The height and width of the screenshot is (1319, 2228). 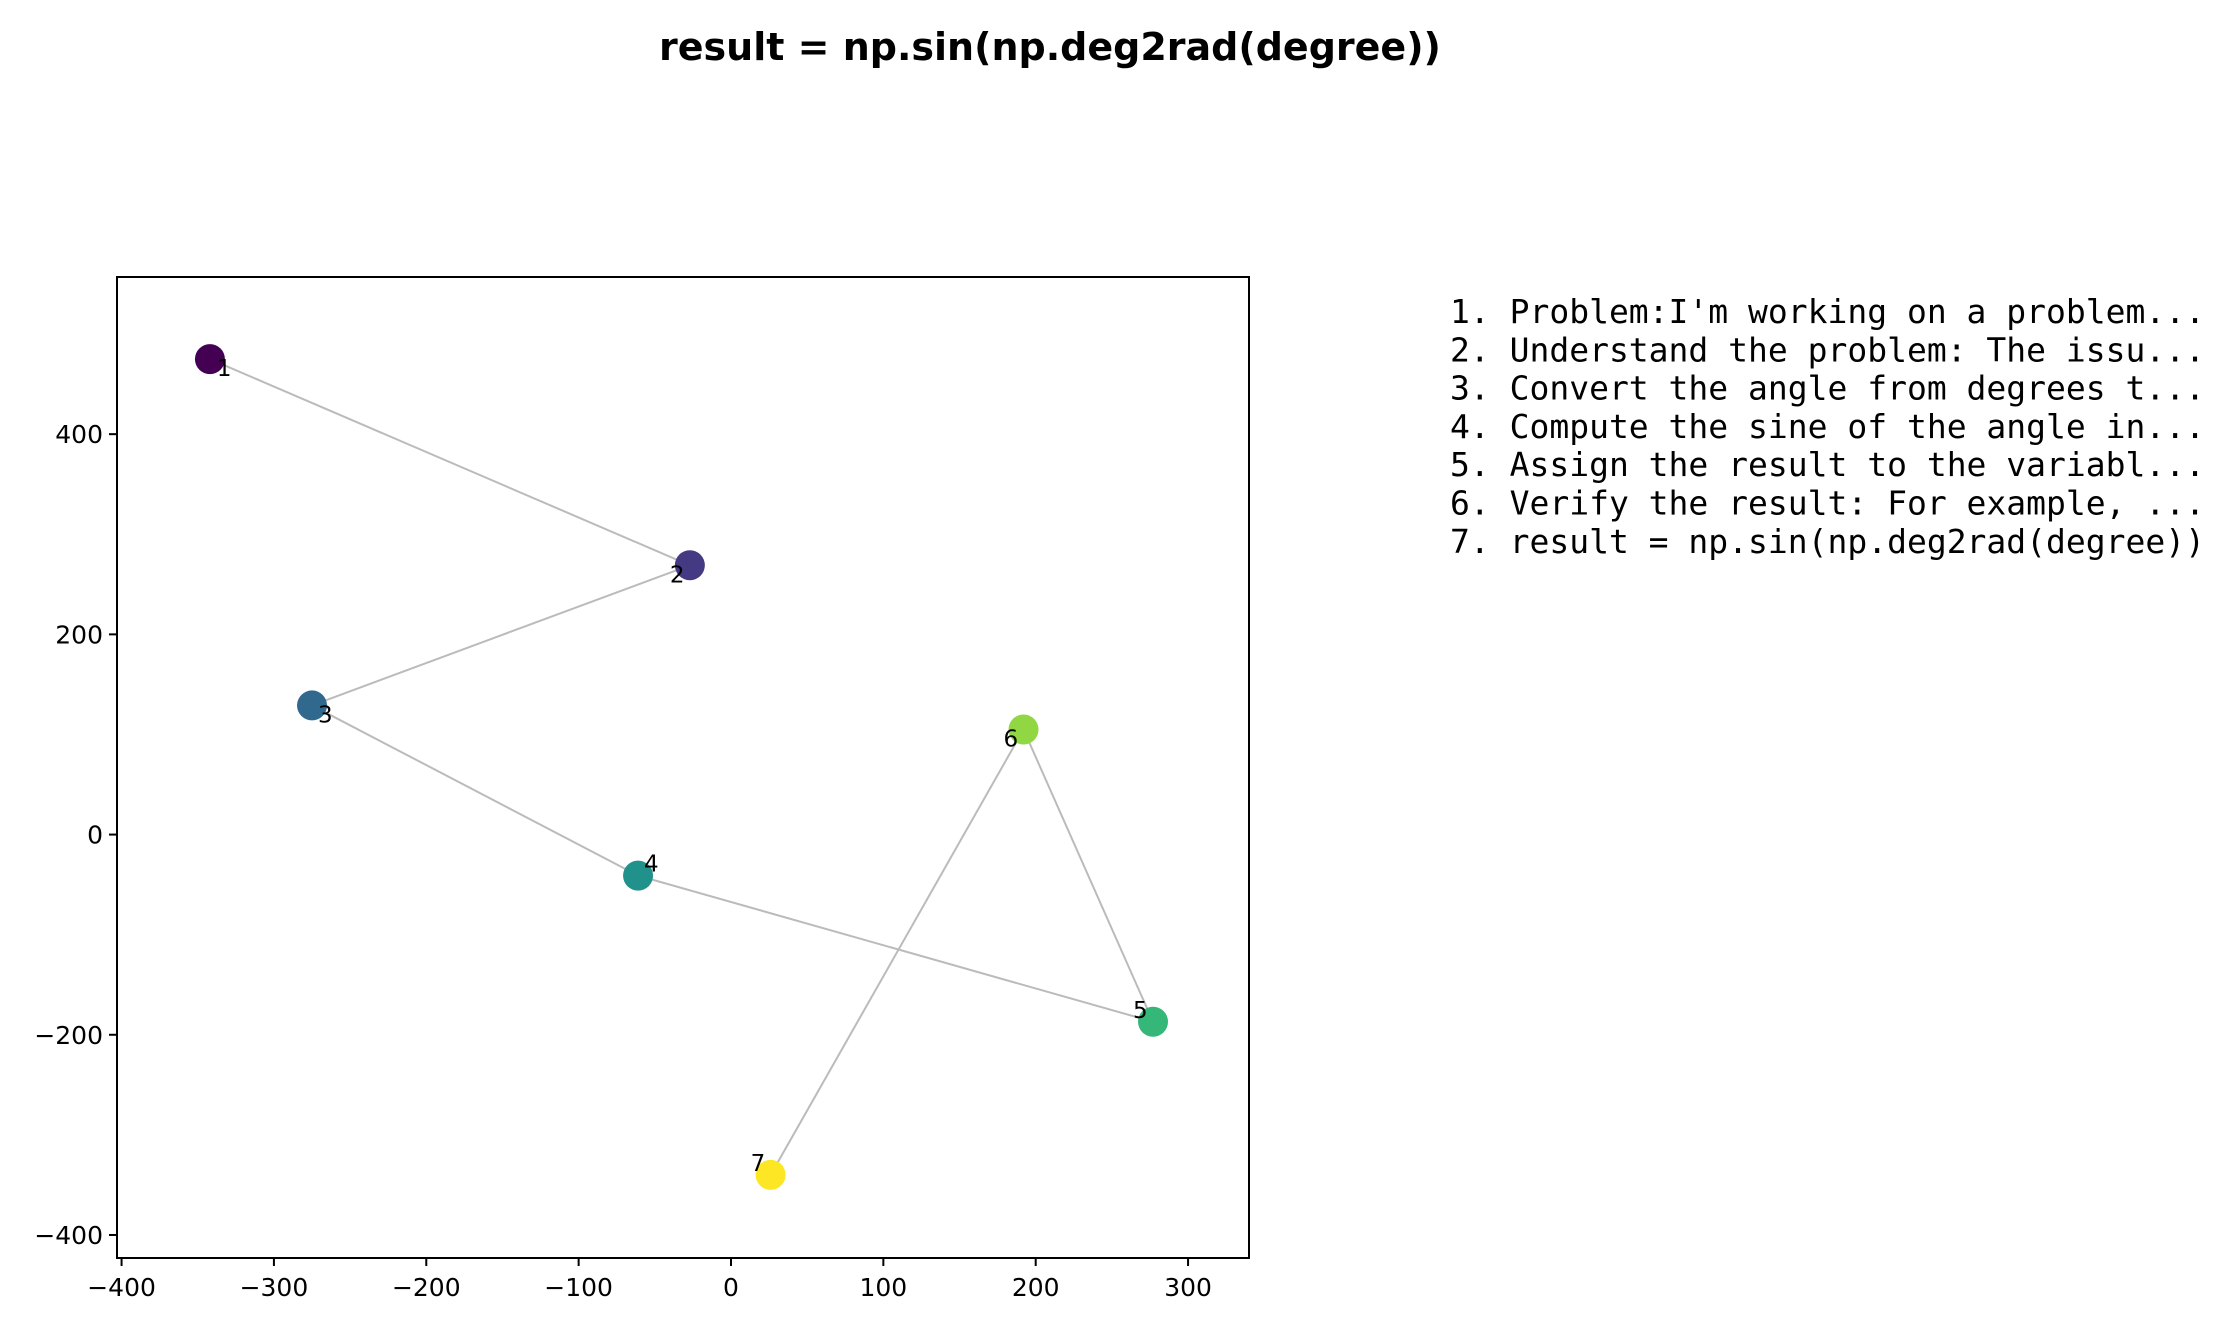 I want to click on x-axis: −400 −300 −200 −100 0 100 200 300, so click(x=649, y=1280).